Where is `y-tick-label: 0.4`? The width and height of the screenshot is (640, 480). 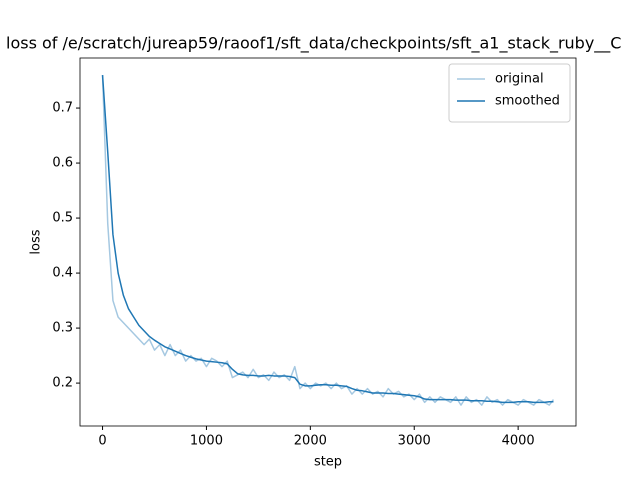 y-tick-label: 0.4 is located at coordinates (62, 273).